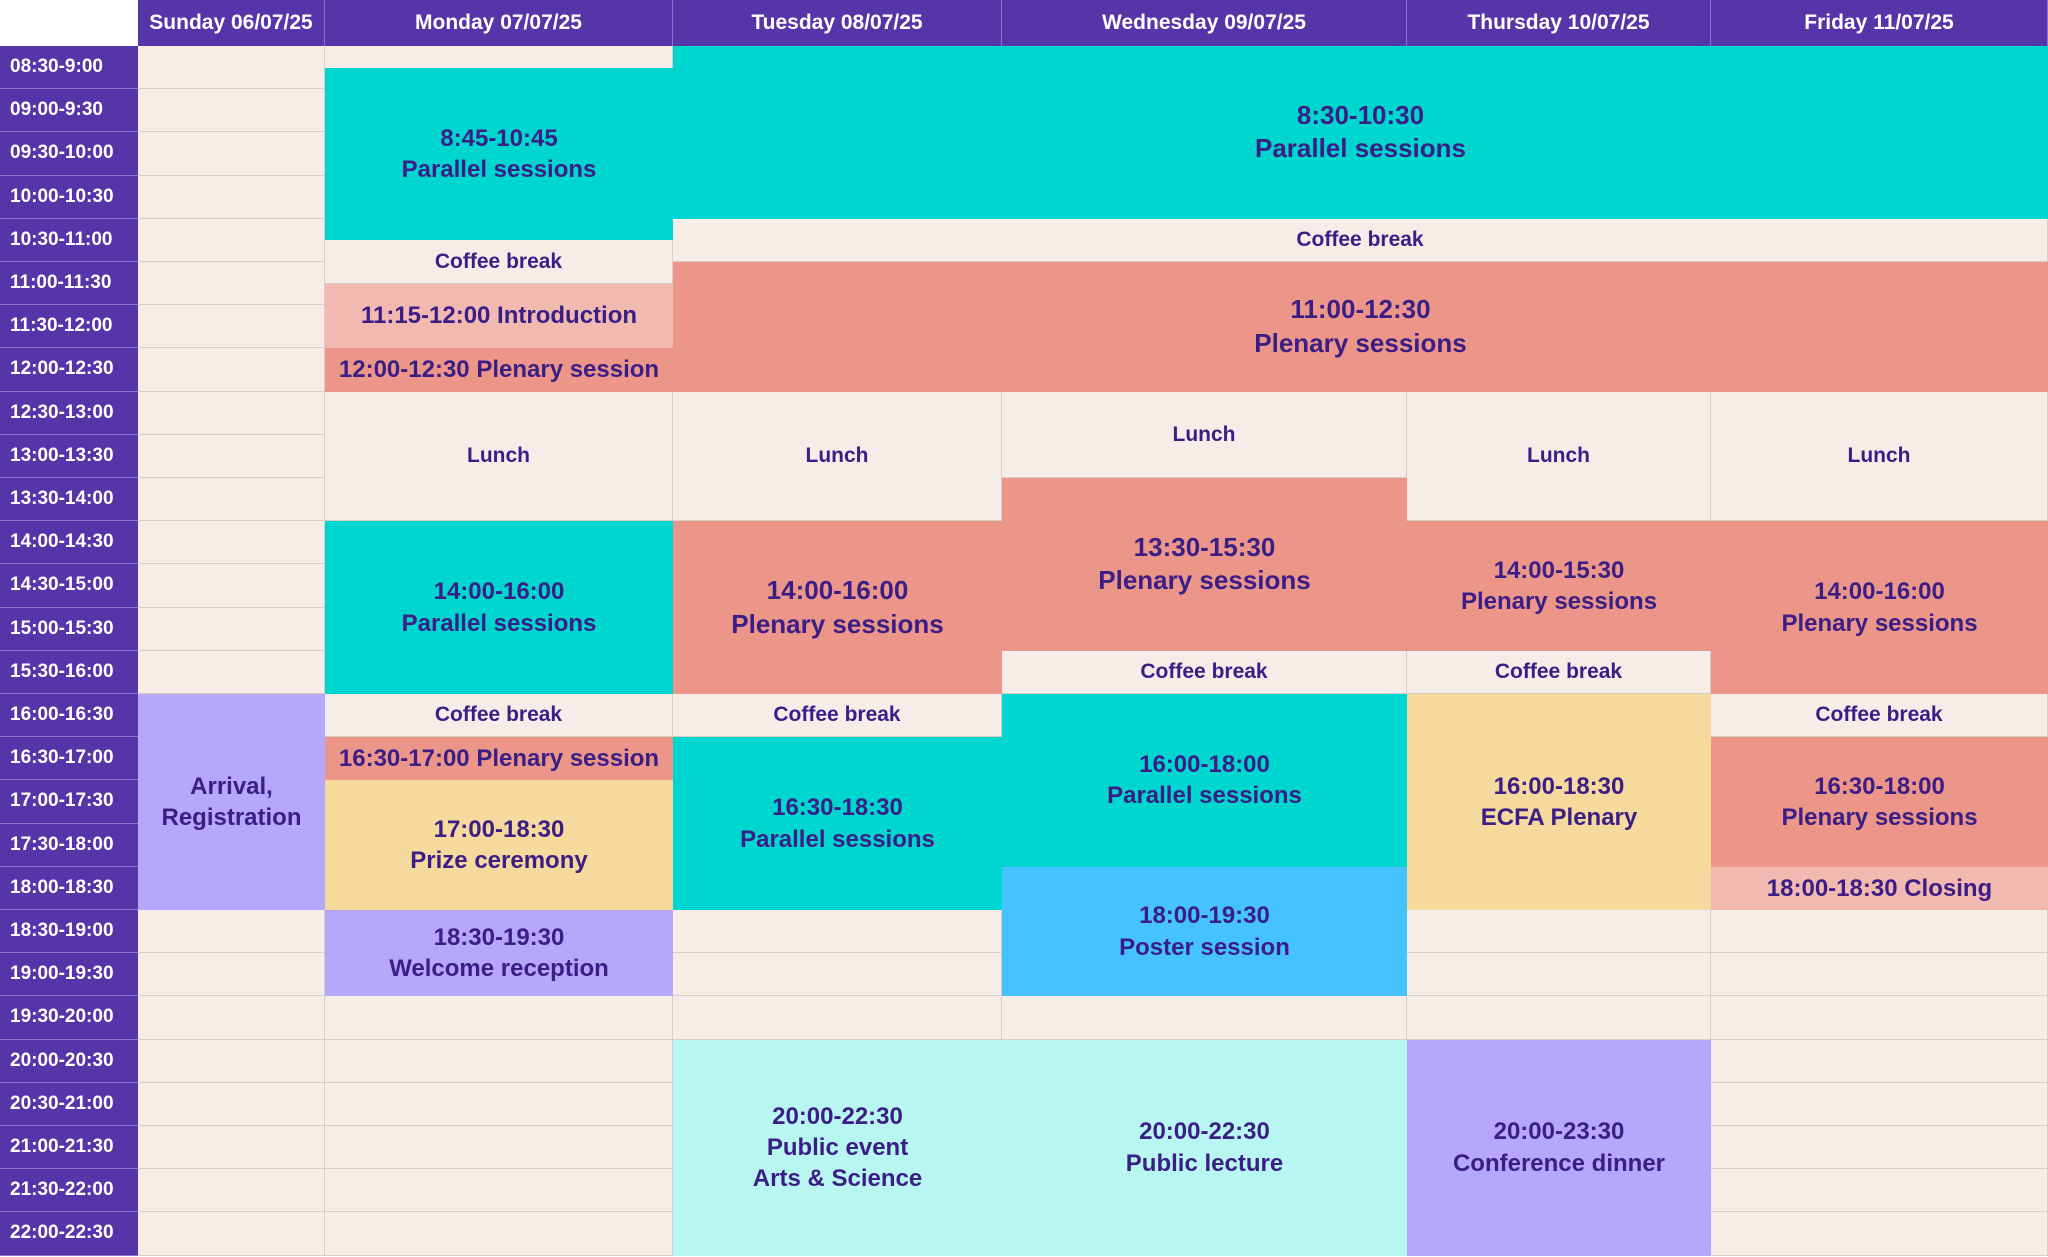 This screenshot has width=2048, height=1257. I want to click on time-slot-label: 16:00-16:30, so click(69, 716).